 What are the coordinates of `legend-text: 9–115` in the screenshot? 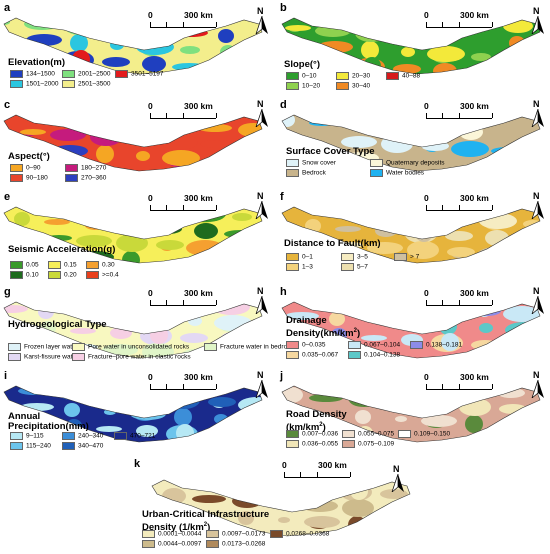 It's located at (35, 436).